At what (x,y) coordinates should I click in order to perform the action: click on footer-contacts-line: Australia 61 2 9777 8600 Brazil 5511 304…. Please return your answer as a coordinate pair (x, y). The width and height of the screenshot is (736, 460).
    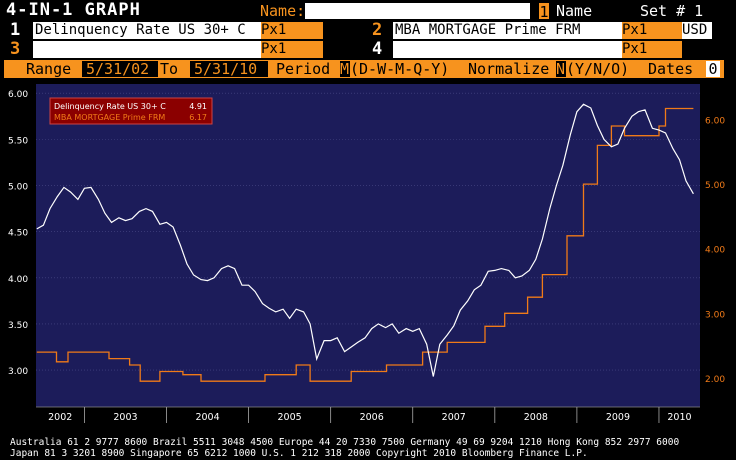
    Looking at the image, I should click on (345, 442).